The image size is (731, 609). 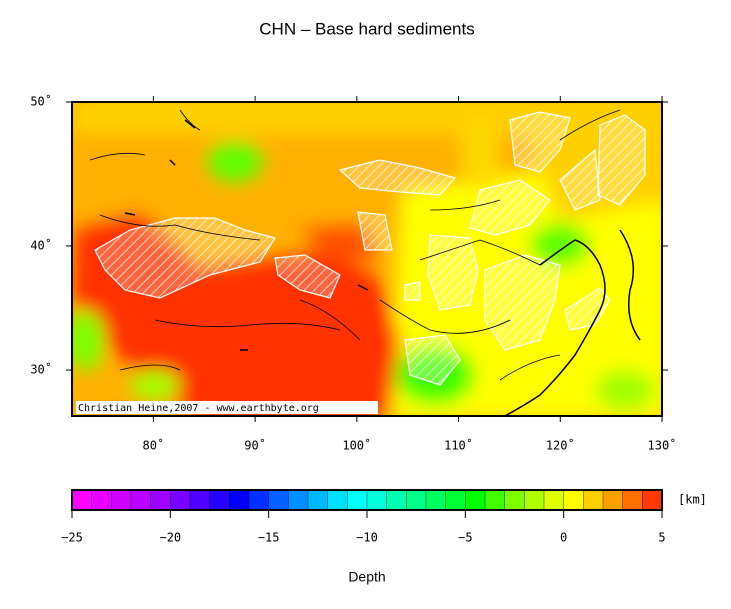 What do you see at coordinates (458, 445) in the screenshot?
I see `x-tick-label: 110˚` at bounding box center [458, 445].